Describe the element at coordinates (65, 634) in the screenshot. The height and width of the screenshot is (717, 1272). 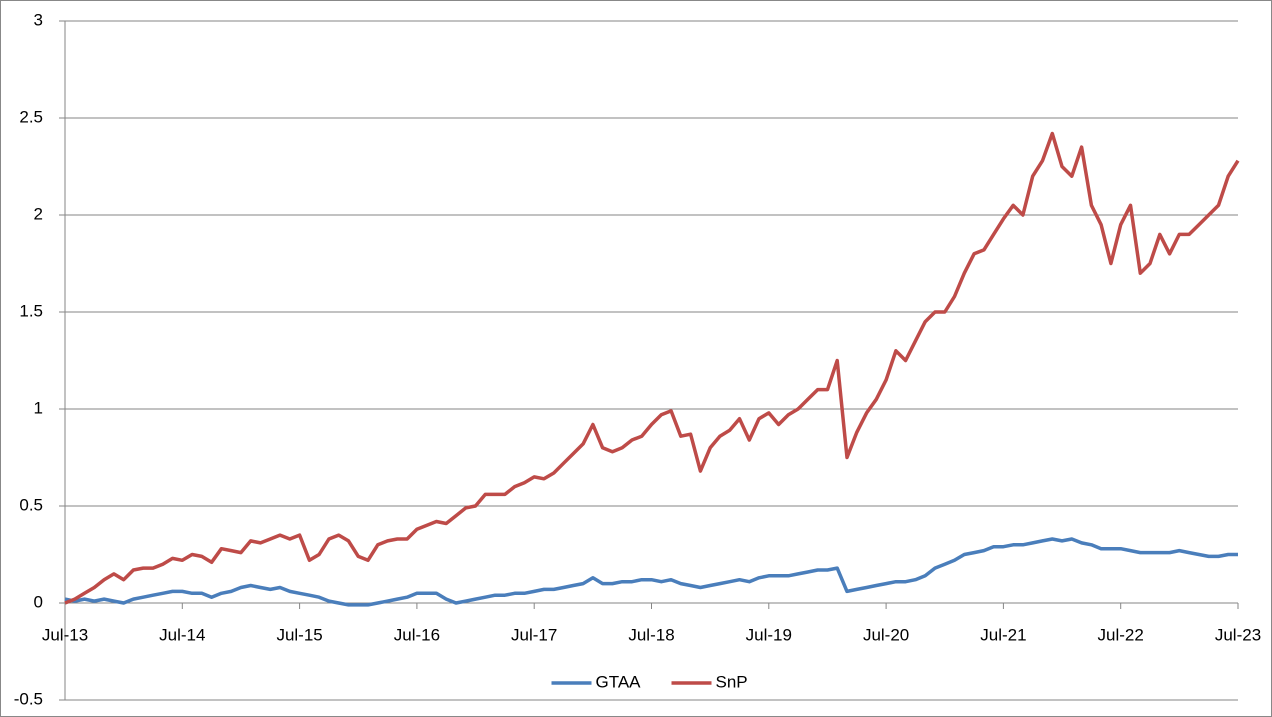
I see `x-tick-label: Jul-13` at that location.